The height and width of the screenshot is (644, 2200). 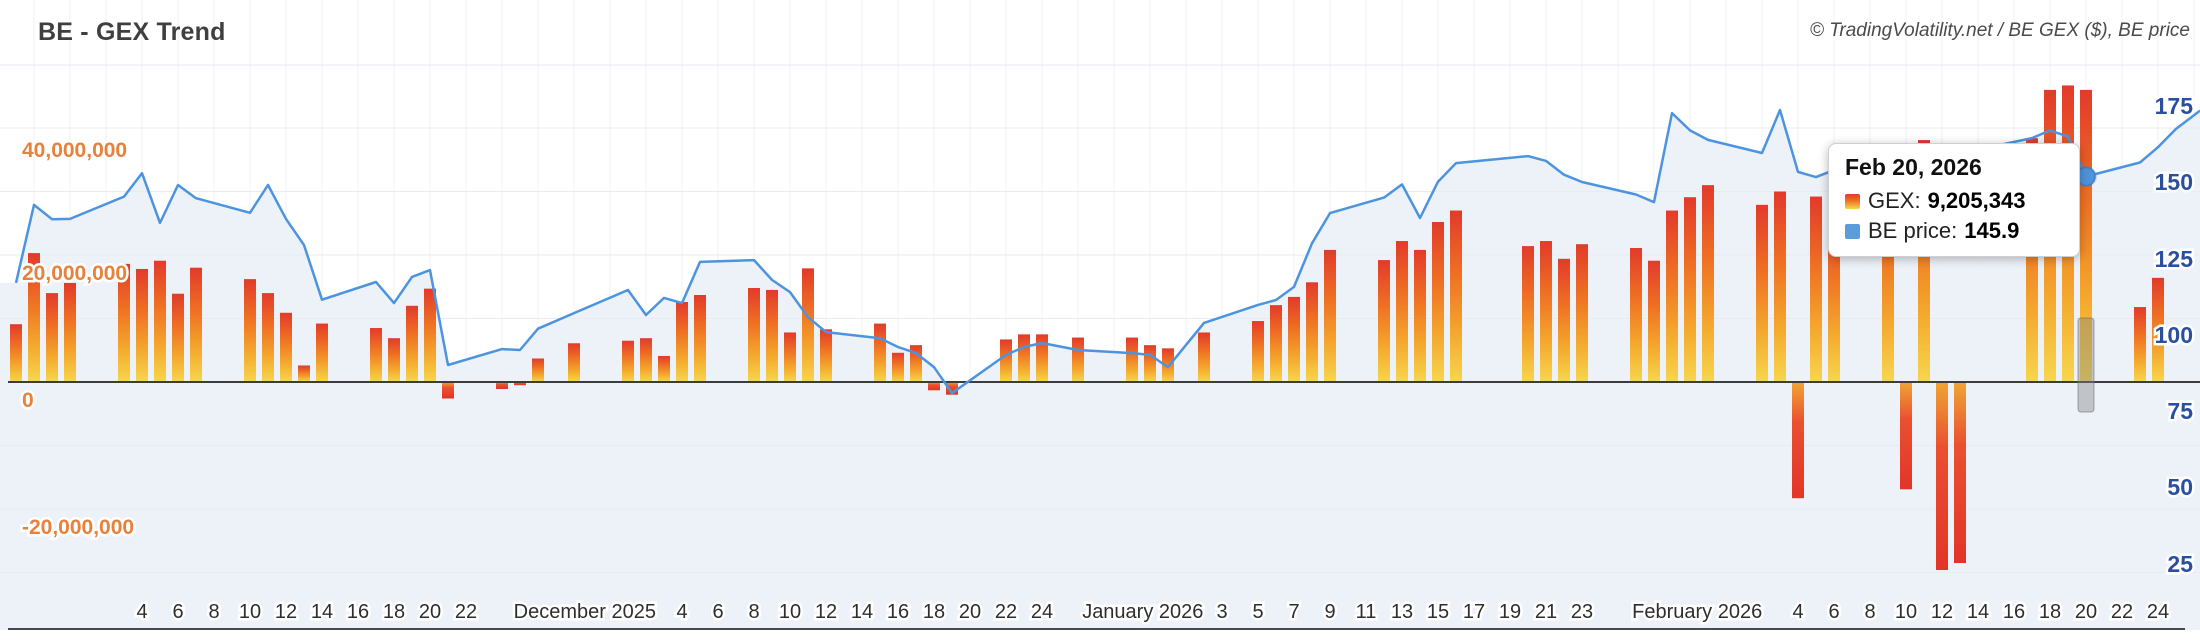 What do you see at coordinates (1293, 612) in the screenshot?
I see `x-axis-tick-label: 7` at bounding box center [1293, 612].